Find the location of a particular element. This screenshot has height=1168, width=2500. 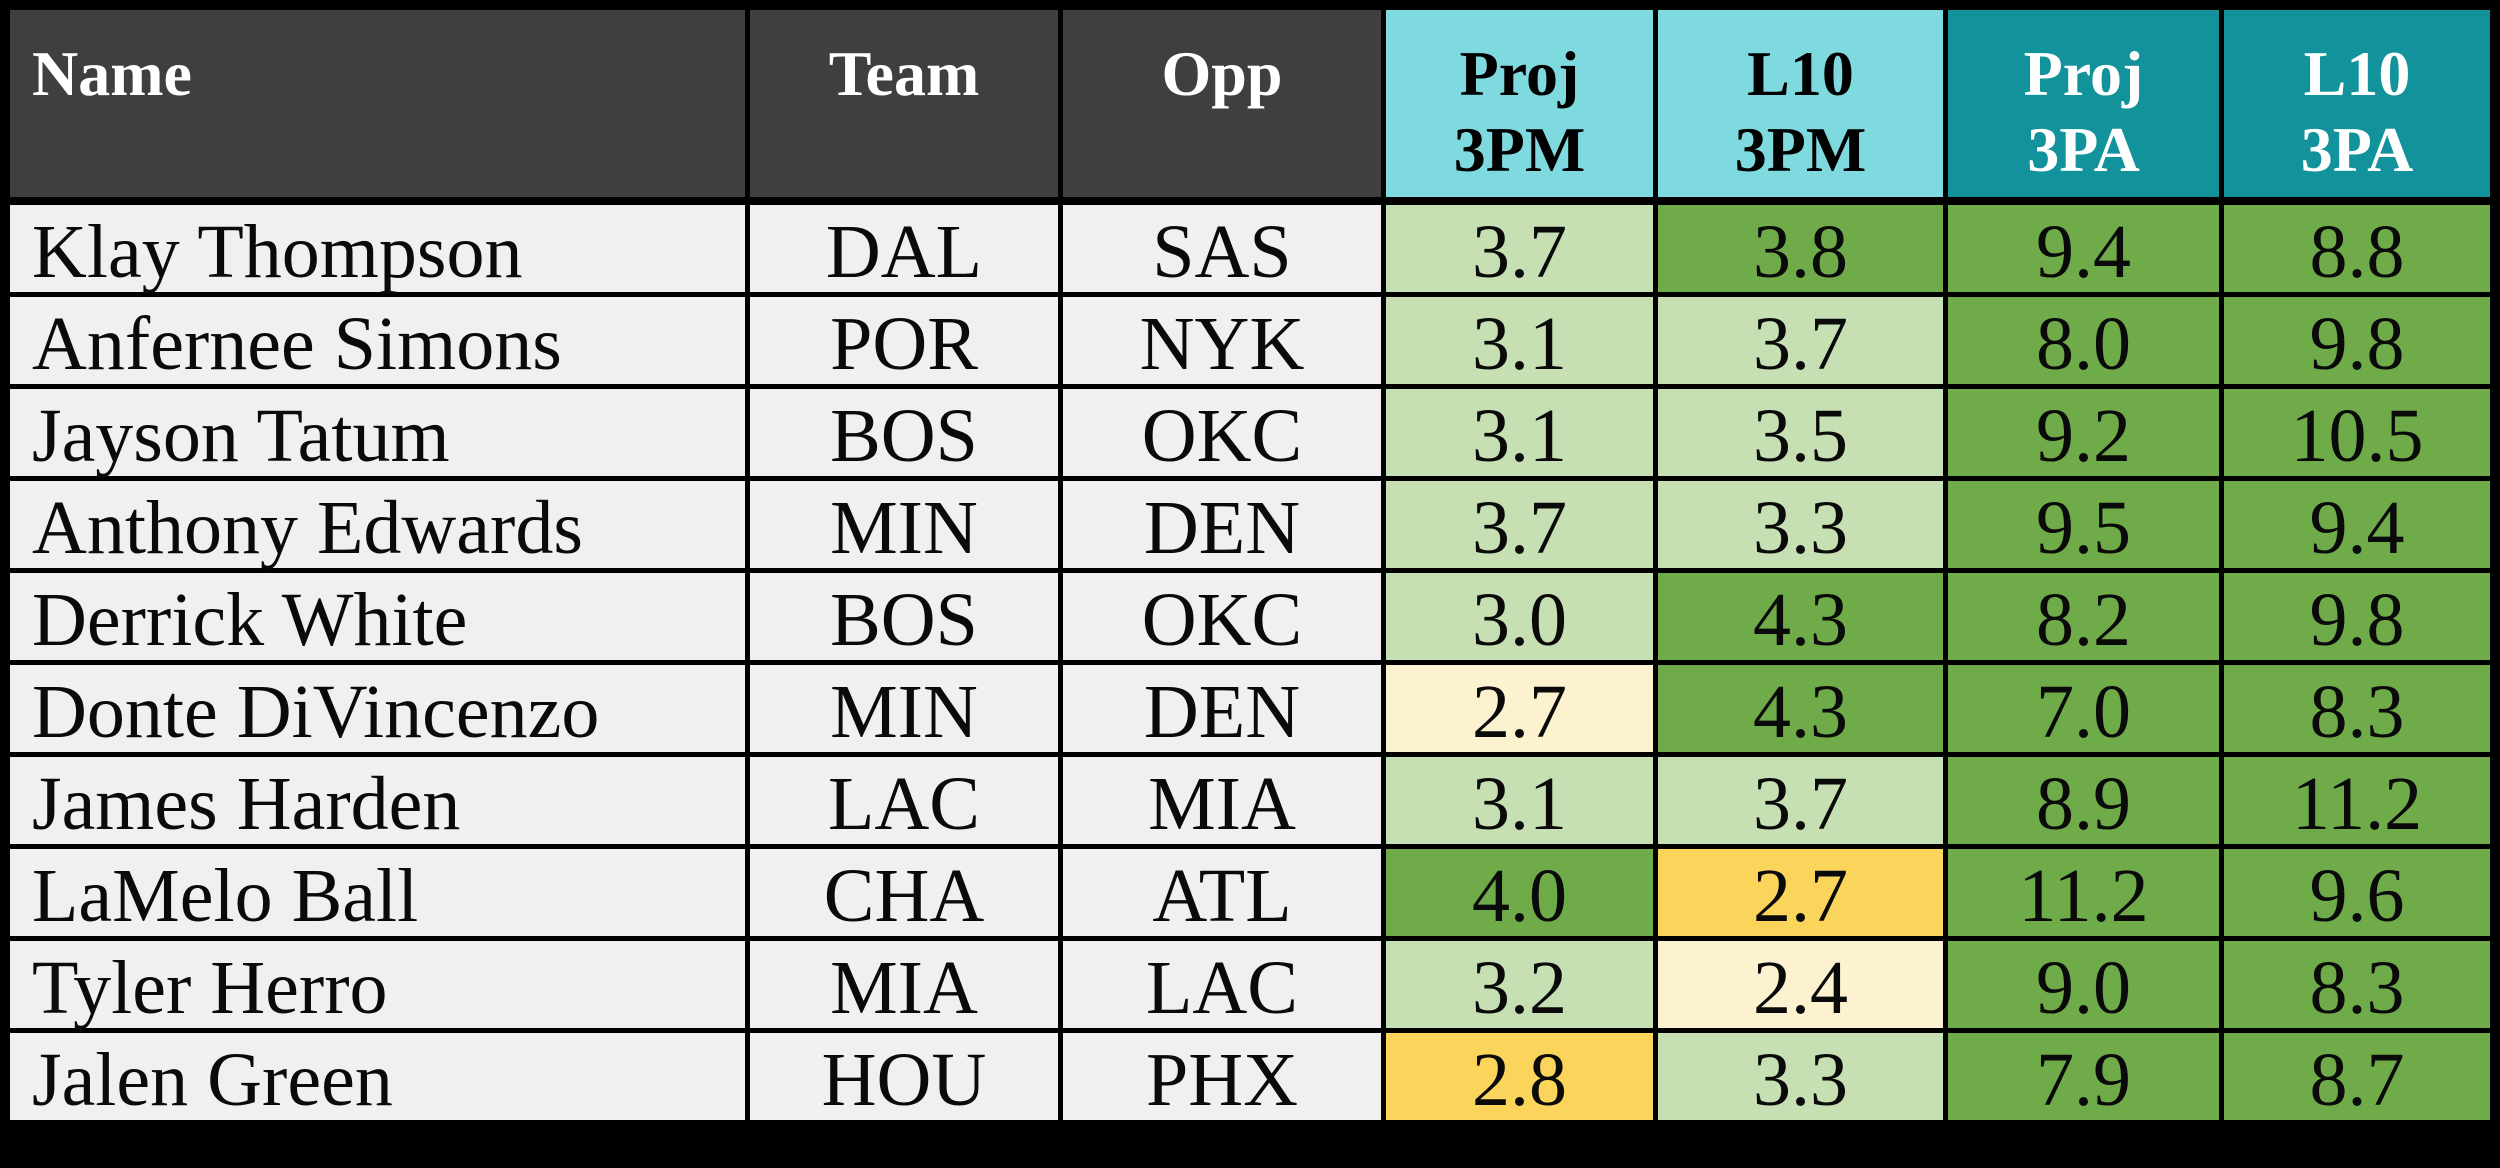

column-header-label: Proj 3PA is located at coordinates (2083, 111).